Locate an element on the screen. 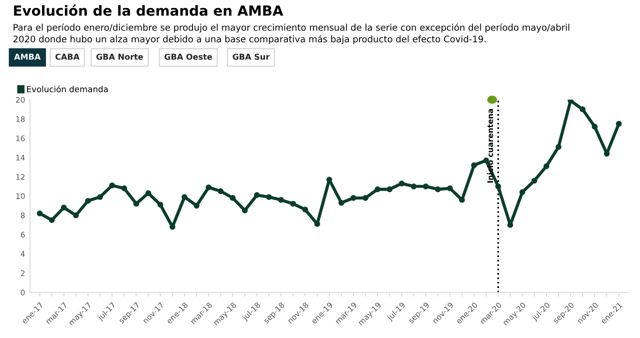 The height and width of the screenshot is (338, 640). text: GBA Norte is located at coordinates (119, 57).